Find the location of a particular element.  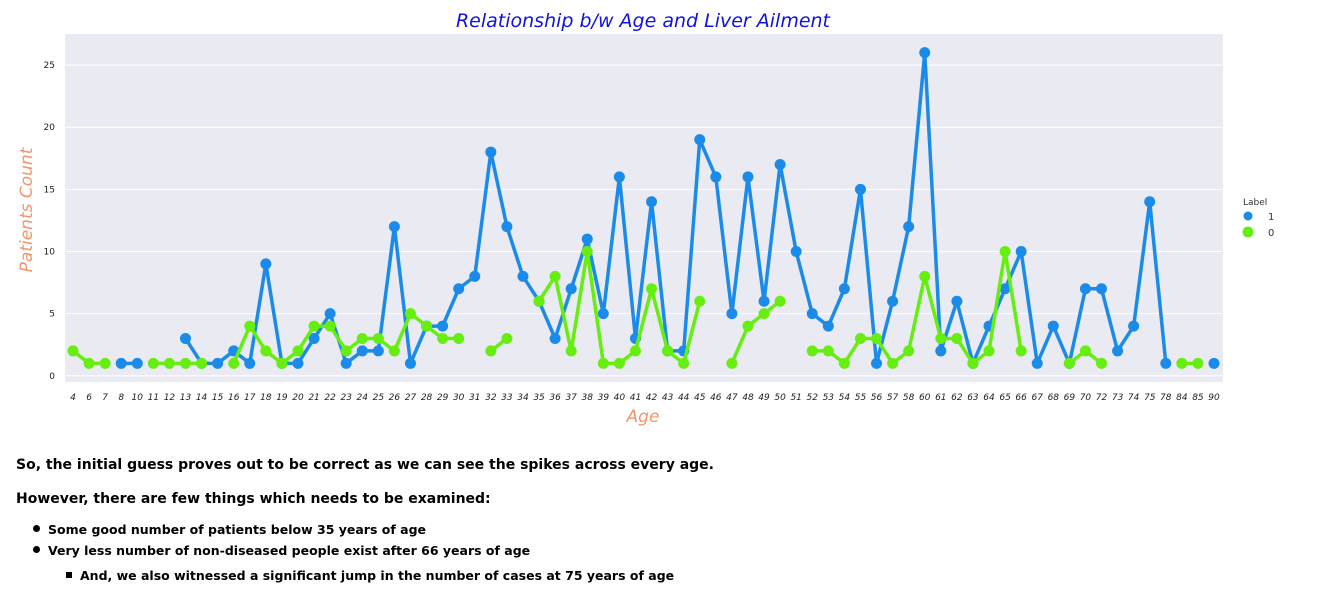

x-tick-label: 36 is located at coordinates (555, 398).